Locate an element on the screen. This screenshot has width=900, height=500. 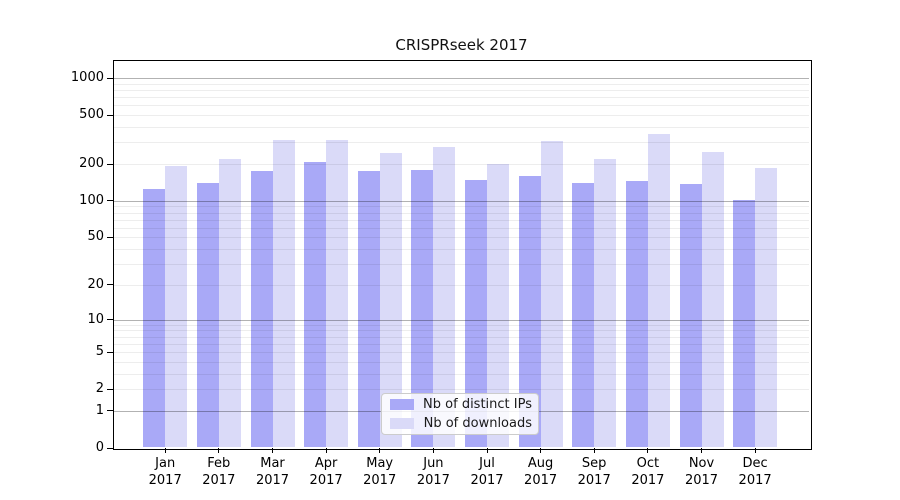
x-tick-month: Feb is located at coordinates (219, 463).